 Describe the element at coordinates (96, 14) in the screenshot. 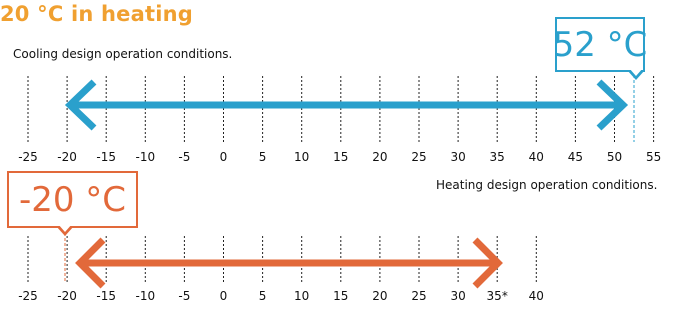

I see `header-title: 20 °C in heating` at that location.